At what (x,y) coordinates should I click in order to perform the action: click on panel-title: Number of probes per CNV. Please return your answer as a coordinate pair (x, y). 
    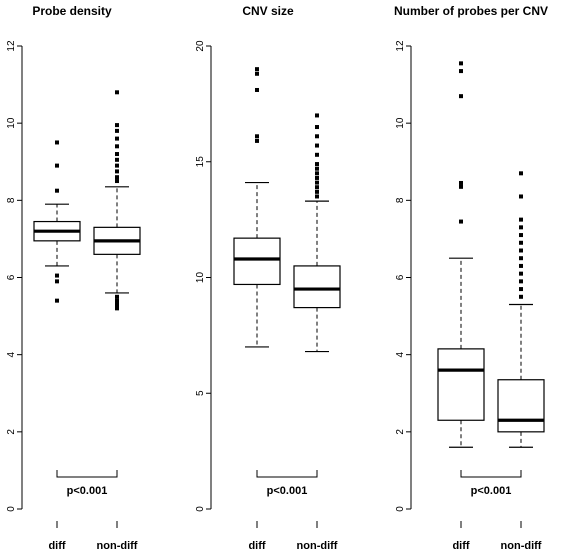
    Looking at the image, I should click on (471, 11).